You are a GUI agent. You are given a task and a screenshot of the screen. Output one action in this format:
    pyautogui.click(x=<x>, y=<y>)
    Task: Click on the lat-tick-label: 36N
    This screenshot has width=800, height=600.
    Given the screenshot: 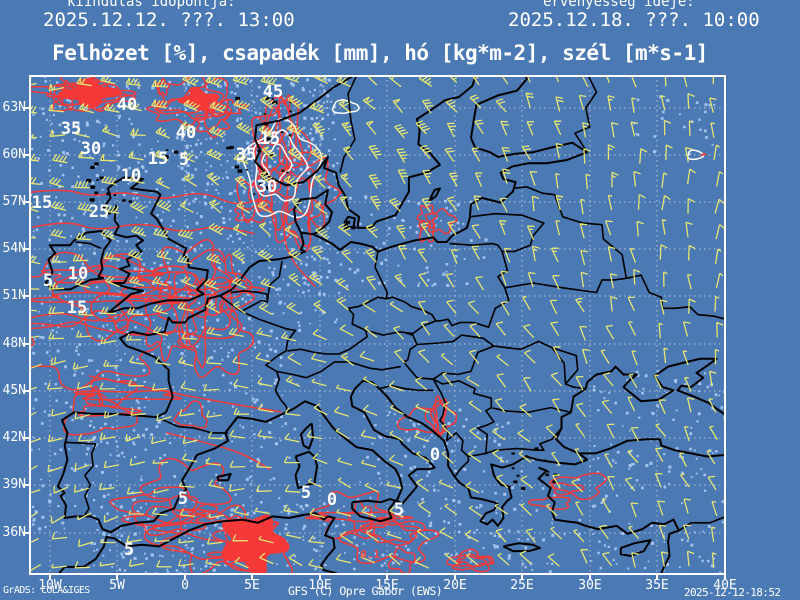 What is the action you would take?
    pyautogui.click(x=14, y=532)
    